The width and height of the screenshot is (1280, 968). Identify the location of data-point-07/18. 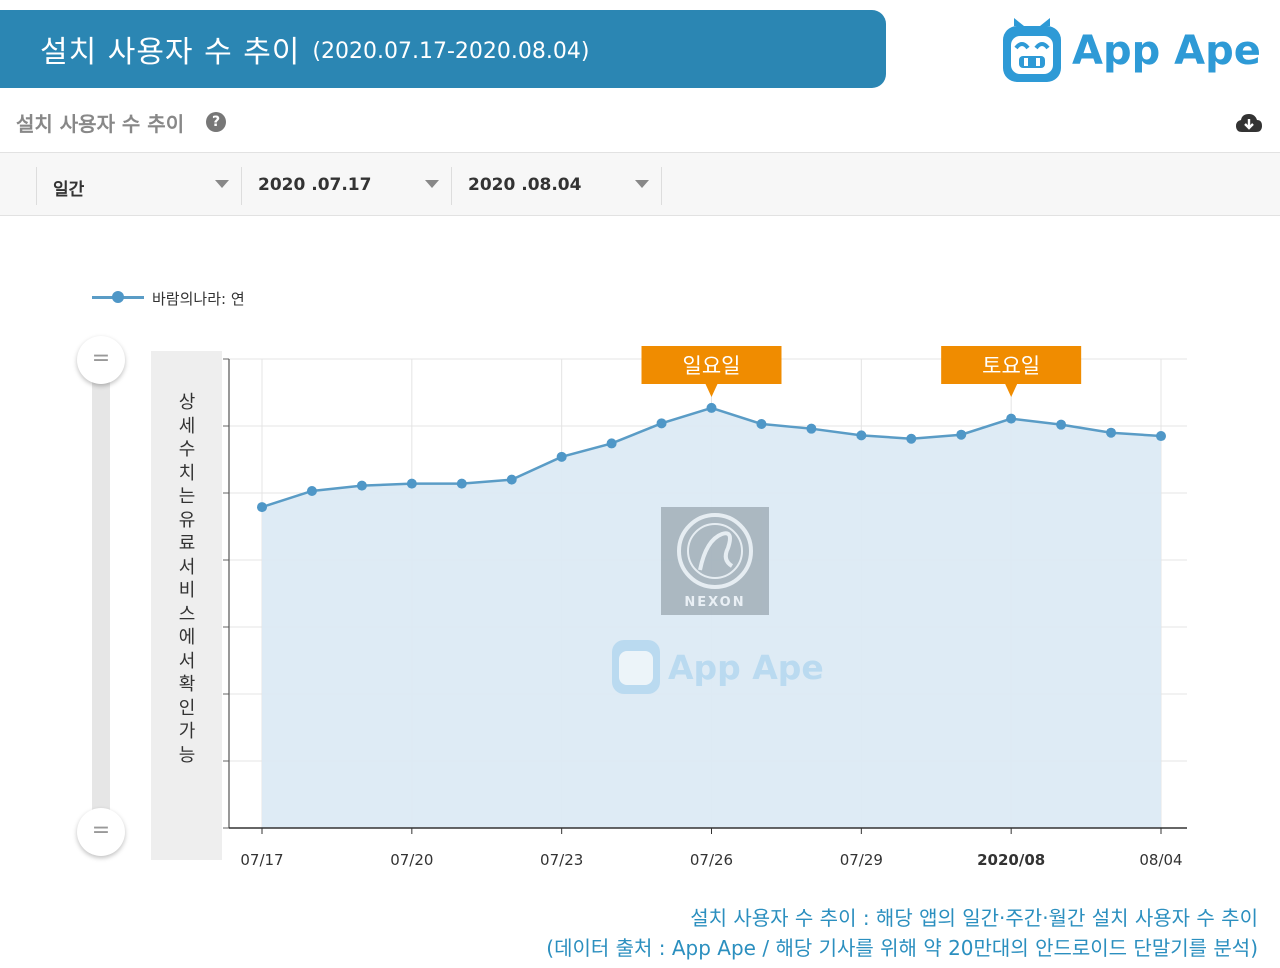
(311, 490).